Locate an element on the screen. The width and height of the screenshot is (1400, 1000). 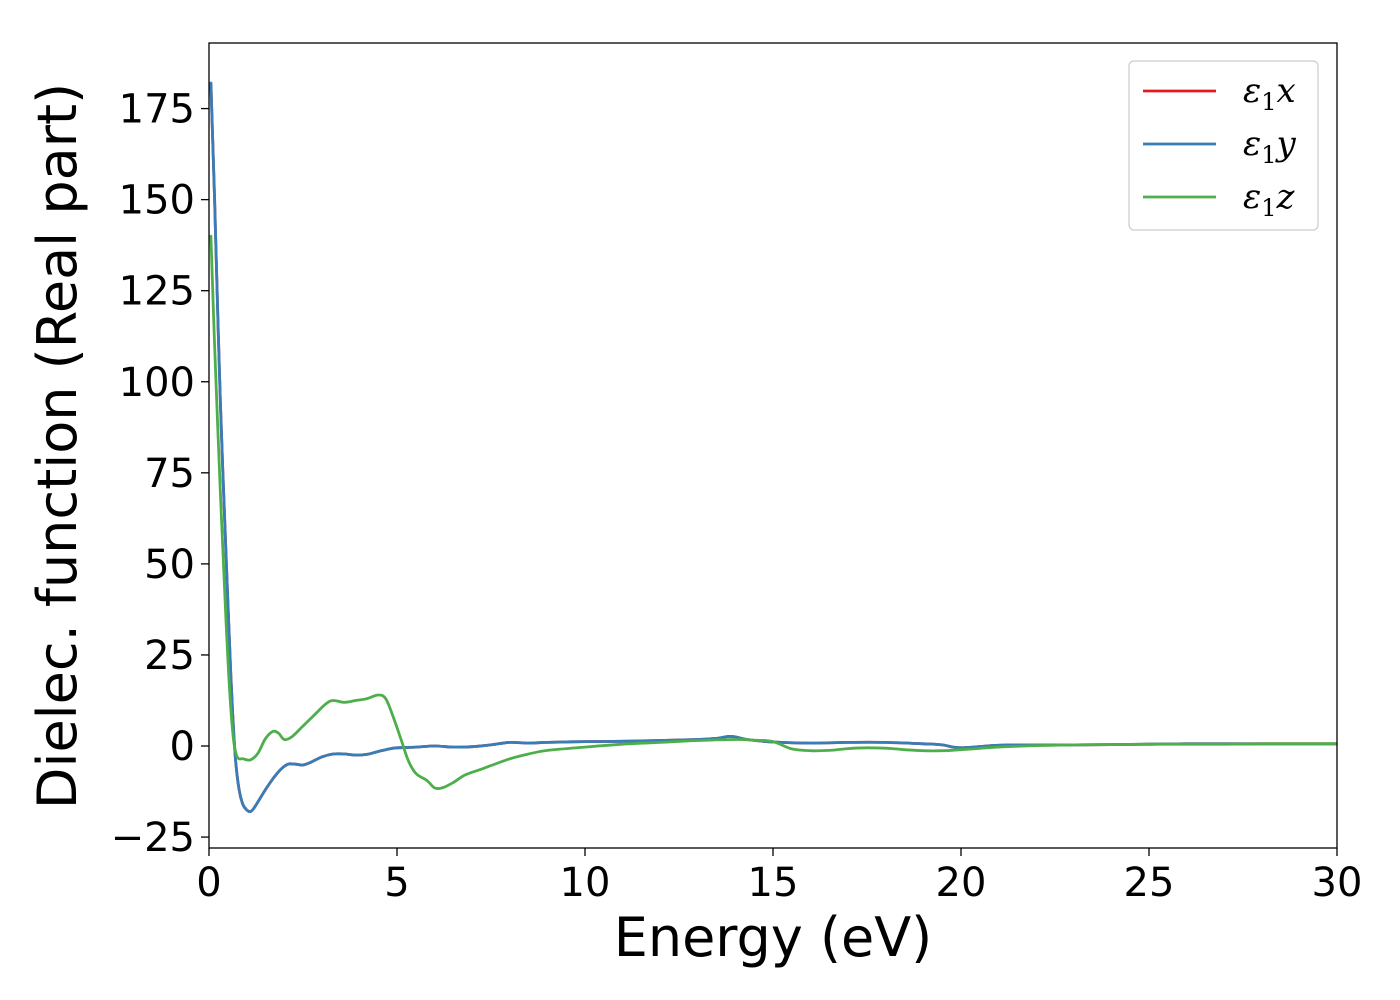
x-axis-title: Energy (eV) is located at coordinates (773, 937).